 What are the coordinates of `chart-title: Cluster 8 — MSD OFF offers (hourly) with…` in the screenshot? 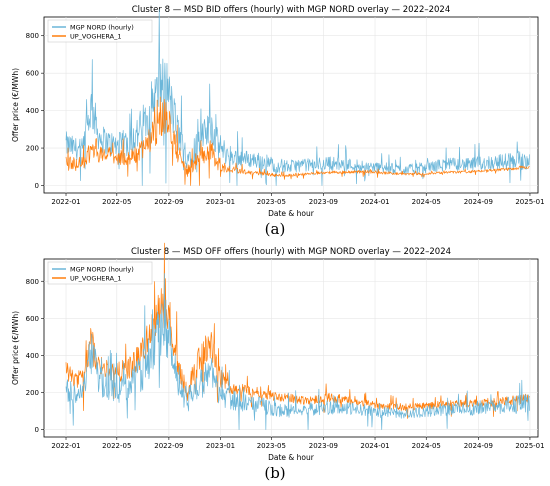 It's located at (291, 252).